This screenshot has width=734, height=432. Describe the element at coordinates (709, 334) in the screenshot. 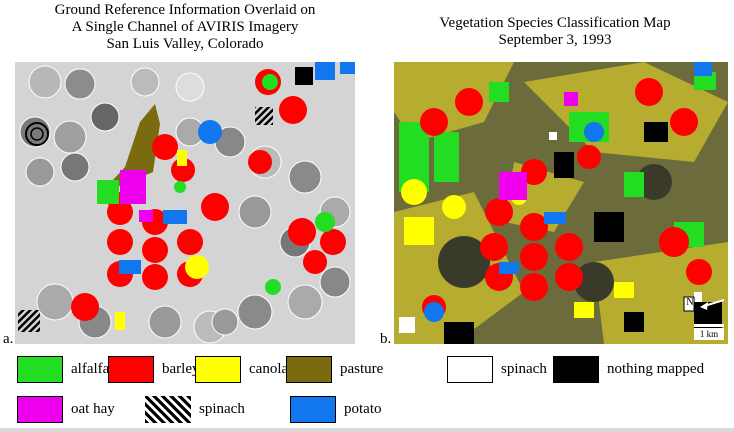

I see `scale-label: 1 km` at that location.